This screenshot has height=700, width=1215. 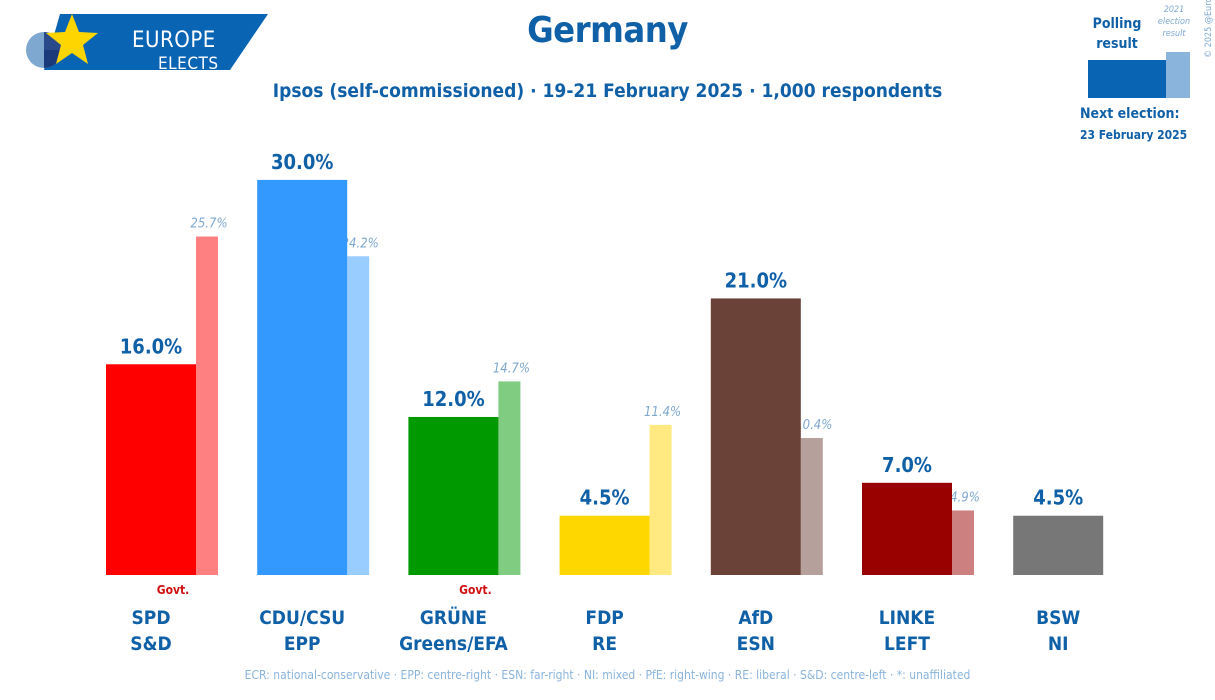 I want to click on logo-text-europe: EUROPE, so click(x=174, y=40).